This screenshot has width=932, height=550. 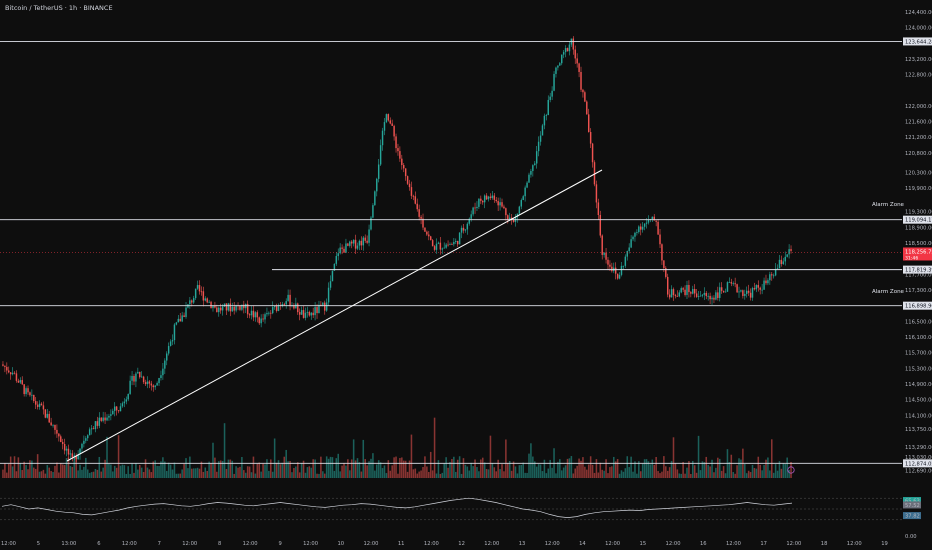 What do you see at coordinates (918, 60) in the screenshot?
I see `price-tick: 123,200.00` at bounding box center [918, 60].